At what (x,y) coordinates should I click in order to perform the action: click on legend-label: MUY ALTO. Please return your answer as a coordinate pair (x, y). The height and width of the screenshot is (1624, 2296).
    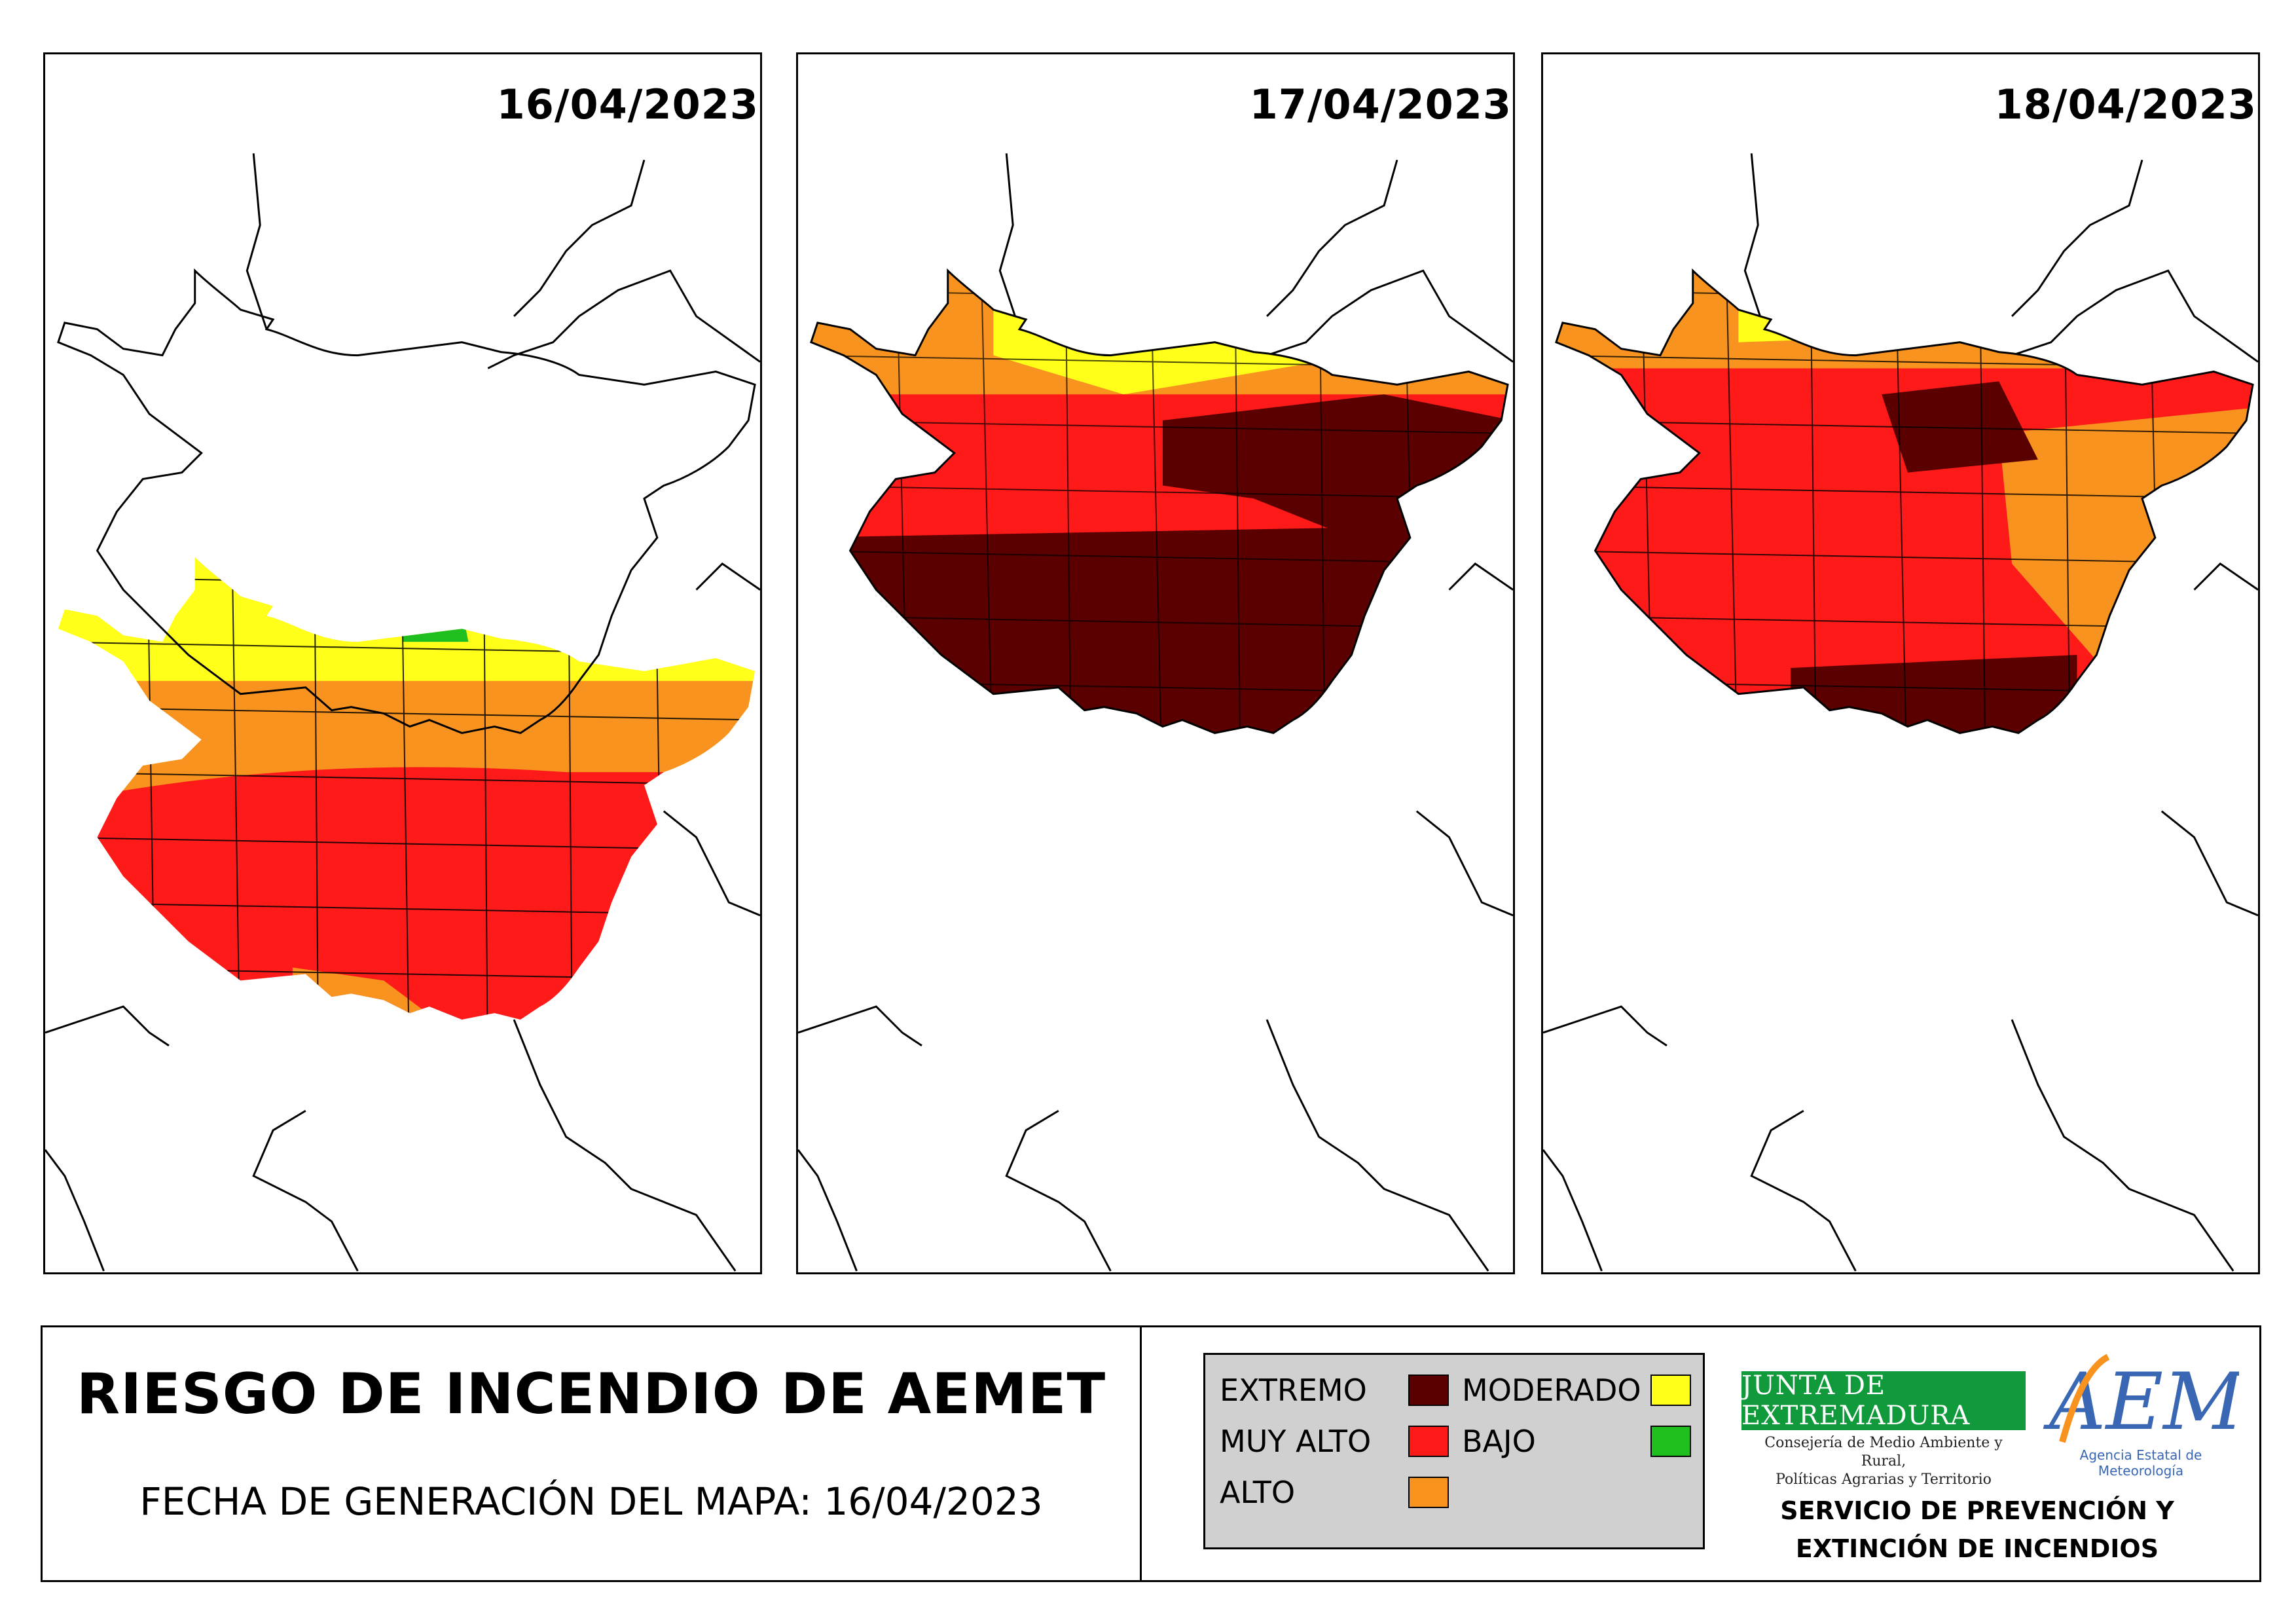
    Looking at the image, I should click on (1296, 1441).